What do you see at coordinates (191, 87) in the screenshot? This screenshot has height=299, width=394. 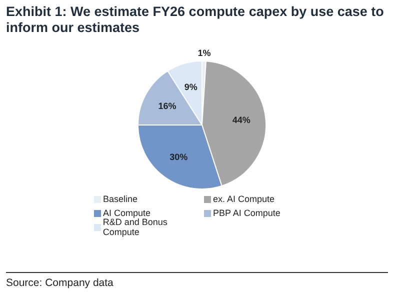 I see `data-label: 9%` at bounding box center [191, 87].